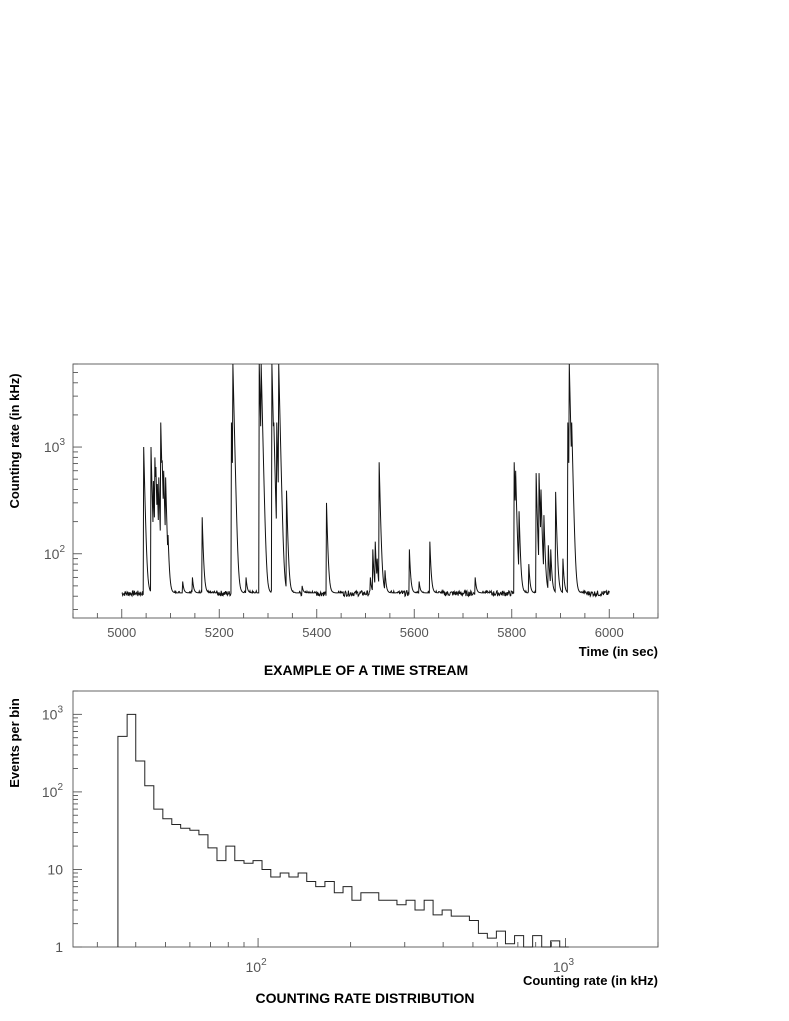 The image size is (789, 1021). Describe the element at coordinates (219, 632) in the screenshot. I see `x-tick-label: 5200` at that location.